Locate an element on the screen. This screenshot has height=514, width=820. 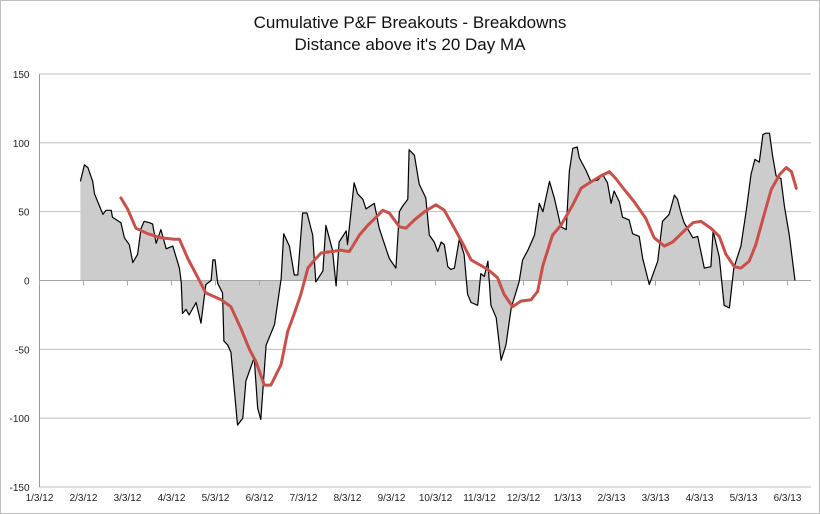
chart-subtitle: Distance above it's 20 Day MA is located at coordinates (410, 44).